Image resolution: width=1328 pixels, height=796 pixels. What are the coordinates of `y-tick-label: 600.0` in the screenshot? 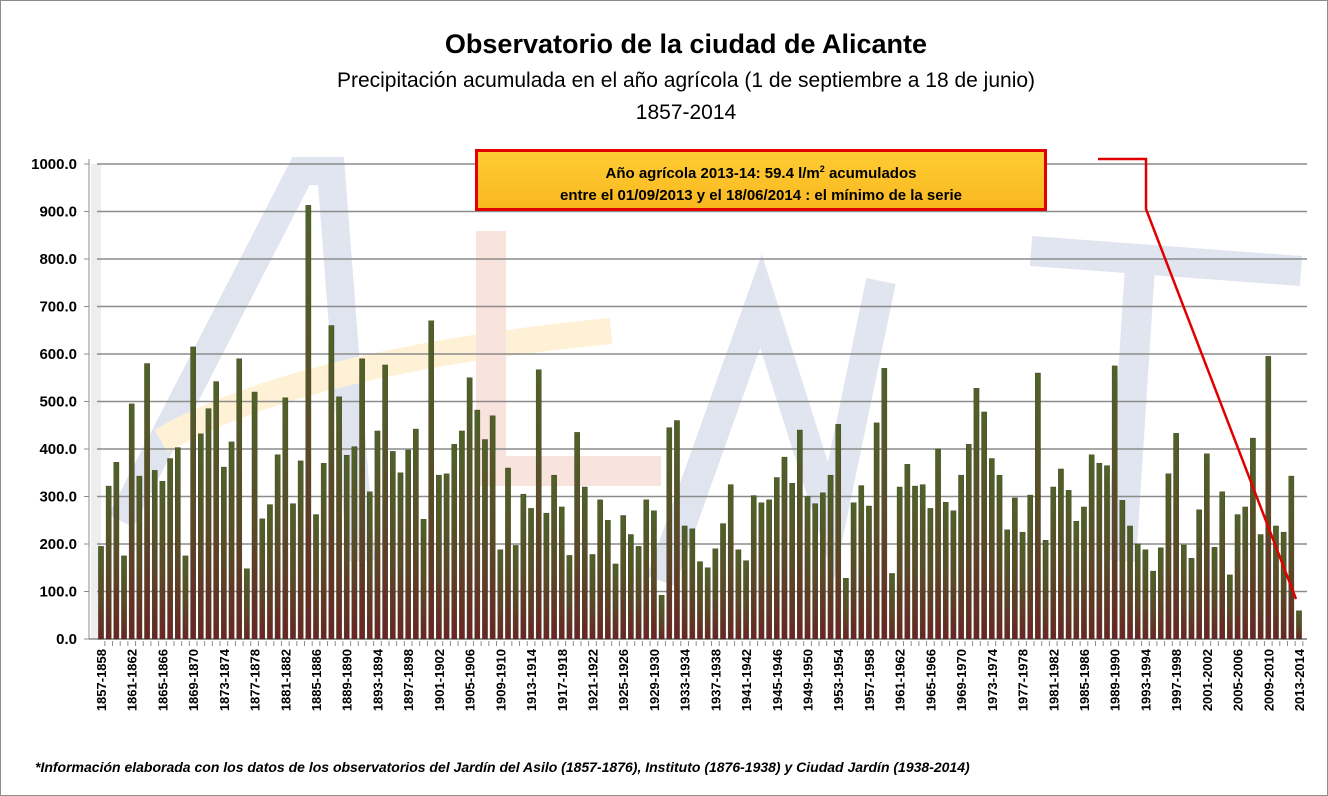 It's located at (58, 354).